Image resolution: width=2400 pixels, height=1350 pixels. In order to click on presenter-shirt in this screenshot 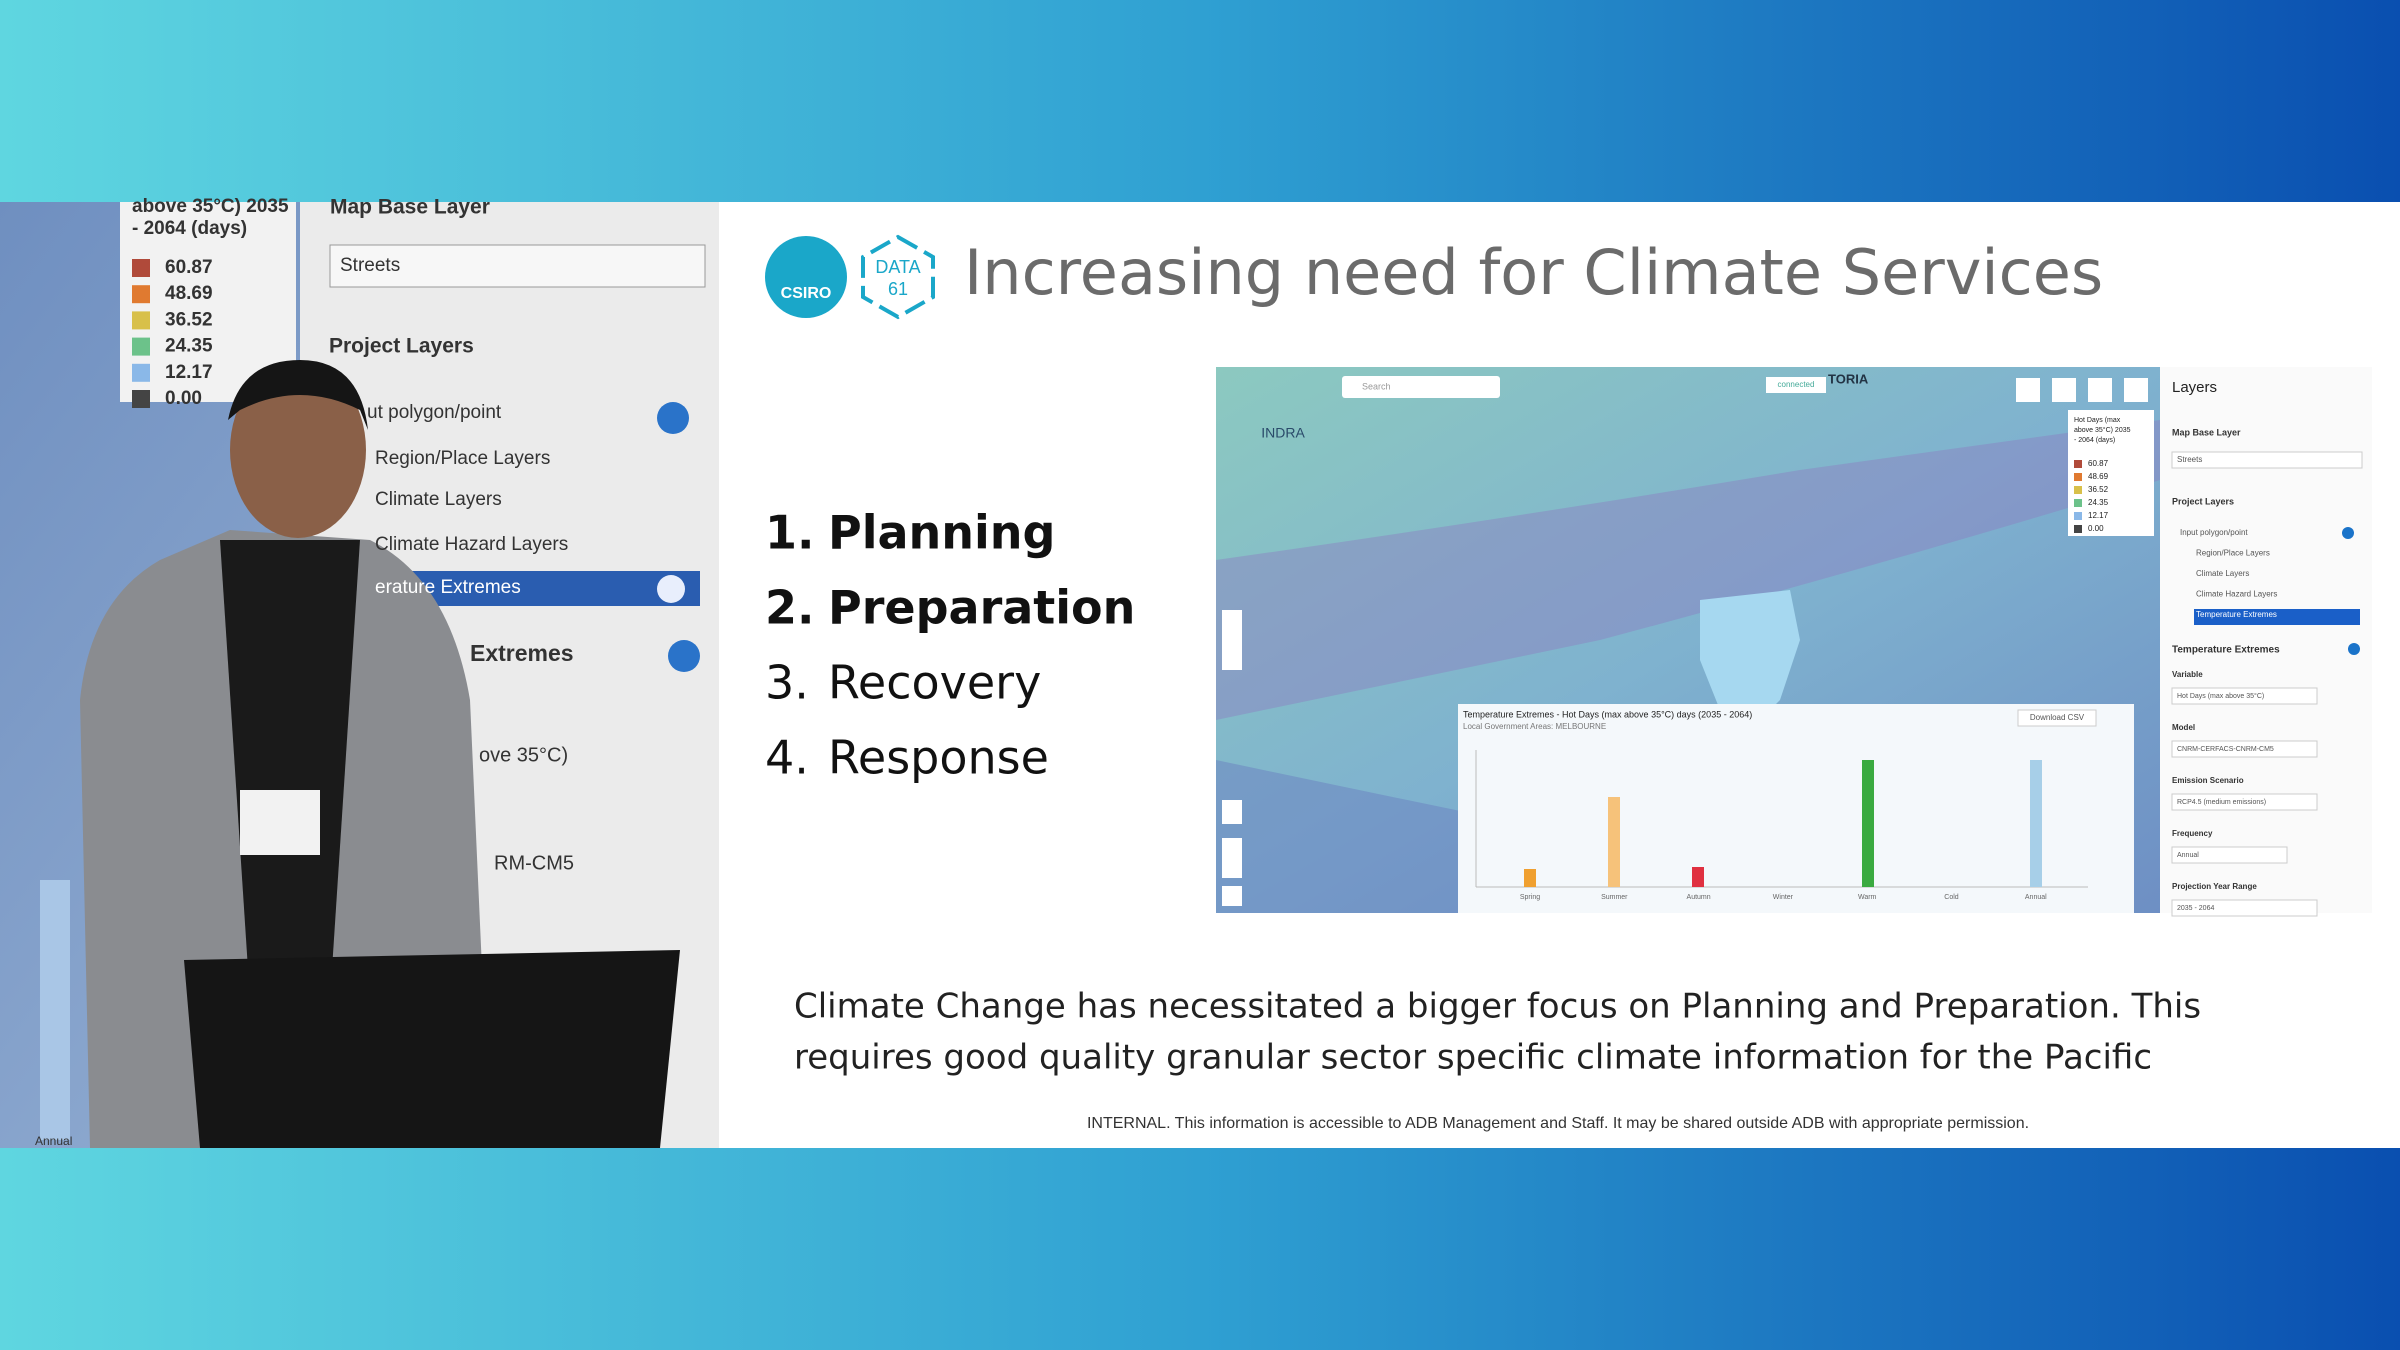, I will do `click(290, 770)`.